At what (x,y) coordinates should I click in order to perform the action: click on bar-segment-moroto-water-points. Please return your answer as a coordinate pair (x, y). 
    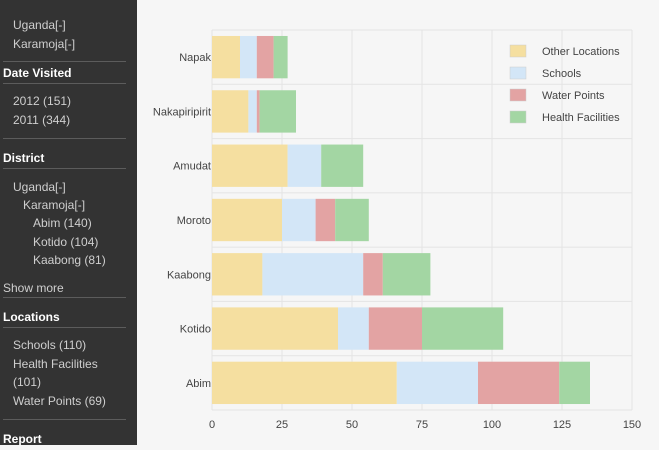
    Looking at the image, I should click on (325, 220).